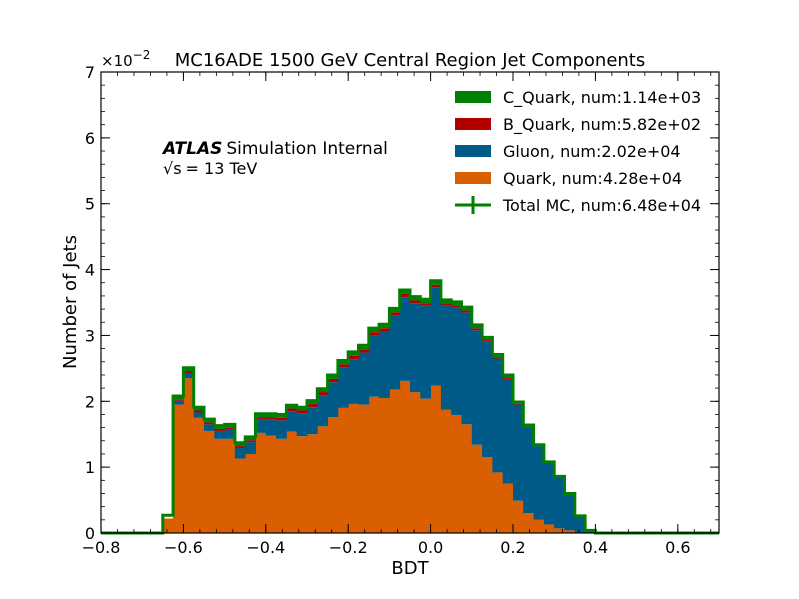 The image size is (799, 599). I want to click on legend-label: Quark, num:4.28e+04, so click(592, 178).